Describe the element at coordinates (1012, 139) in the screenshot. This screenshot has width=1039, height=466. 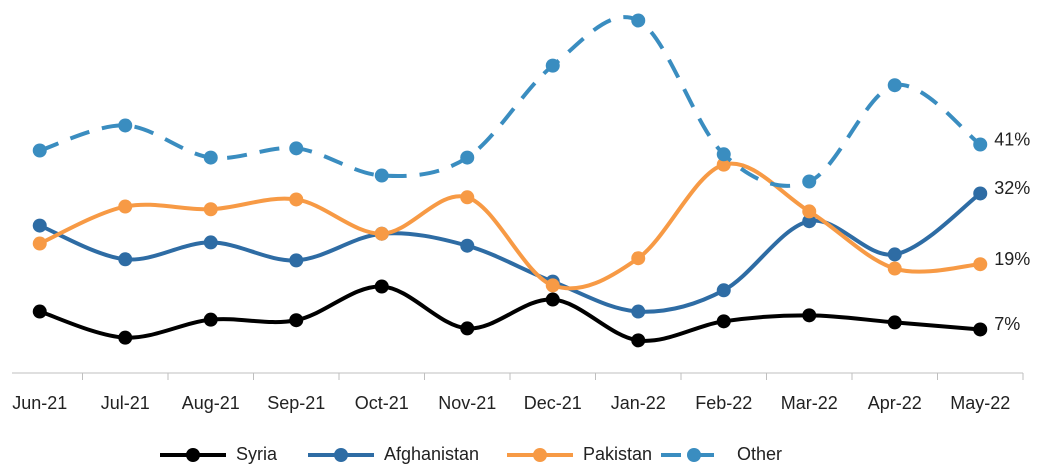
I see `data-label: 41%` at that location.